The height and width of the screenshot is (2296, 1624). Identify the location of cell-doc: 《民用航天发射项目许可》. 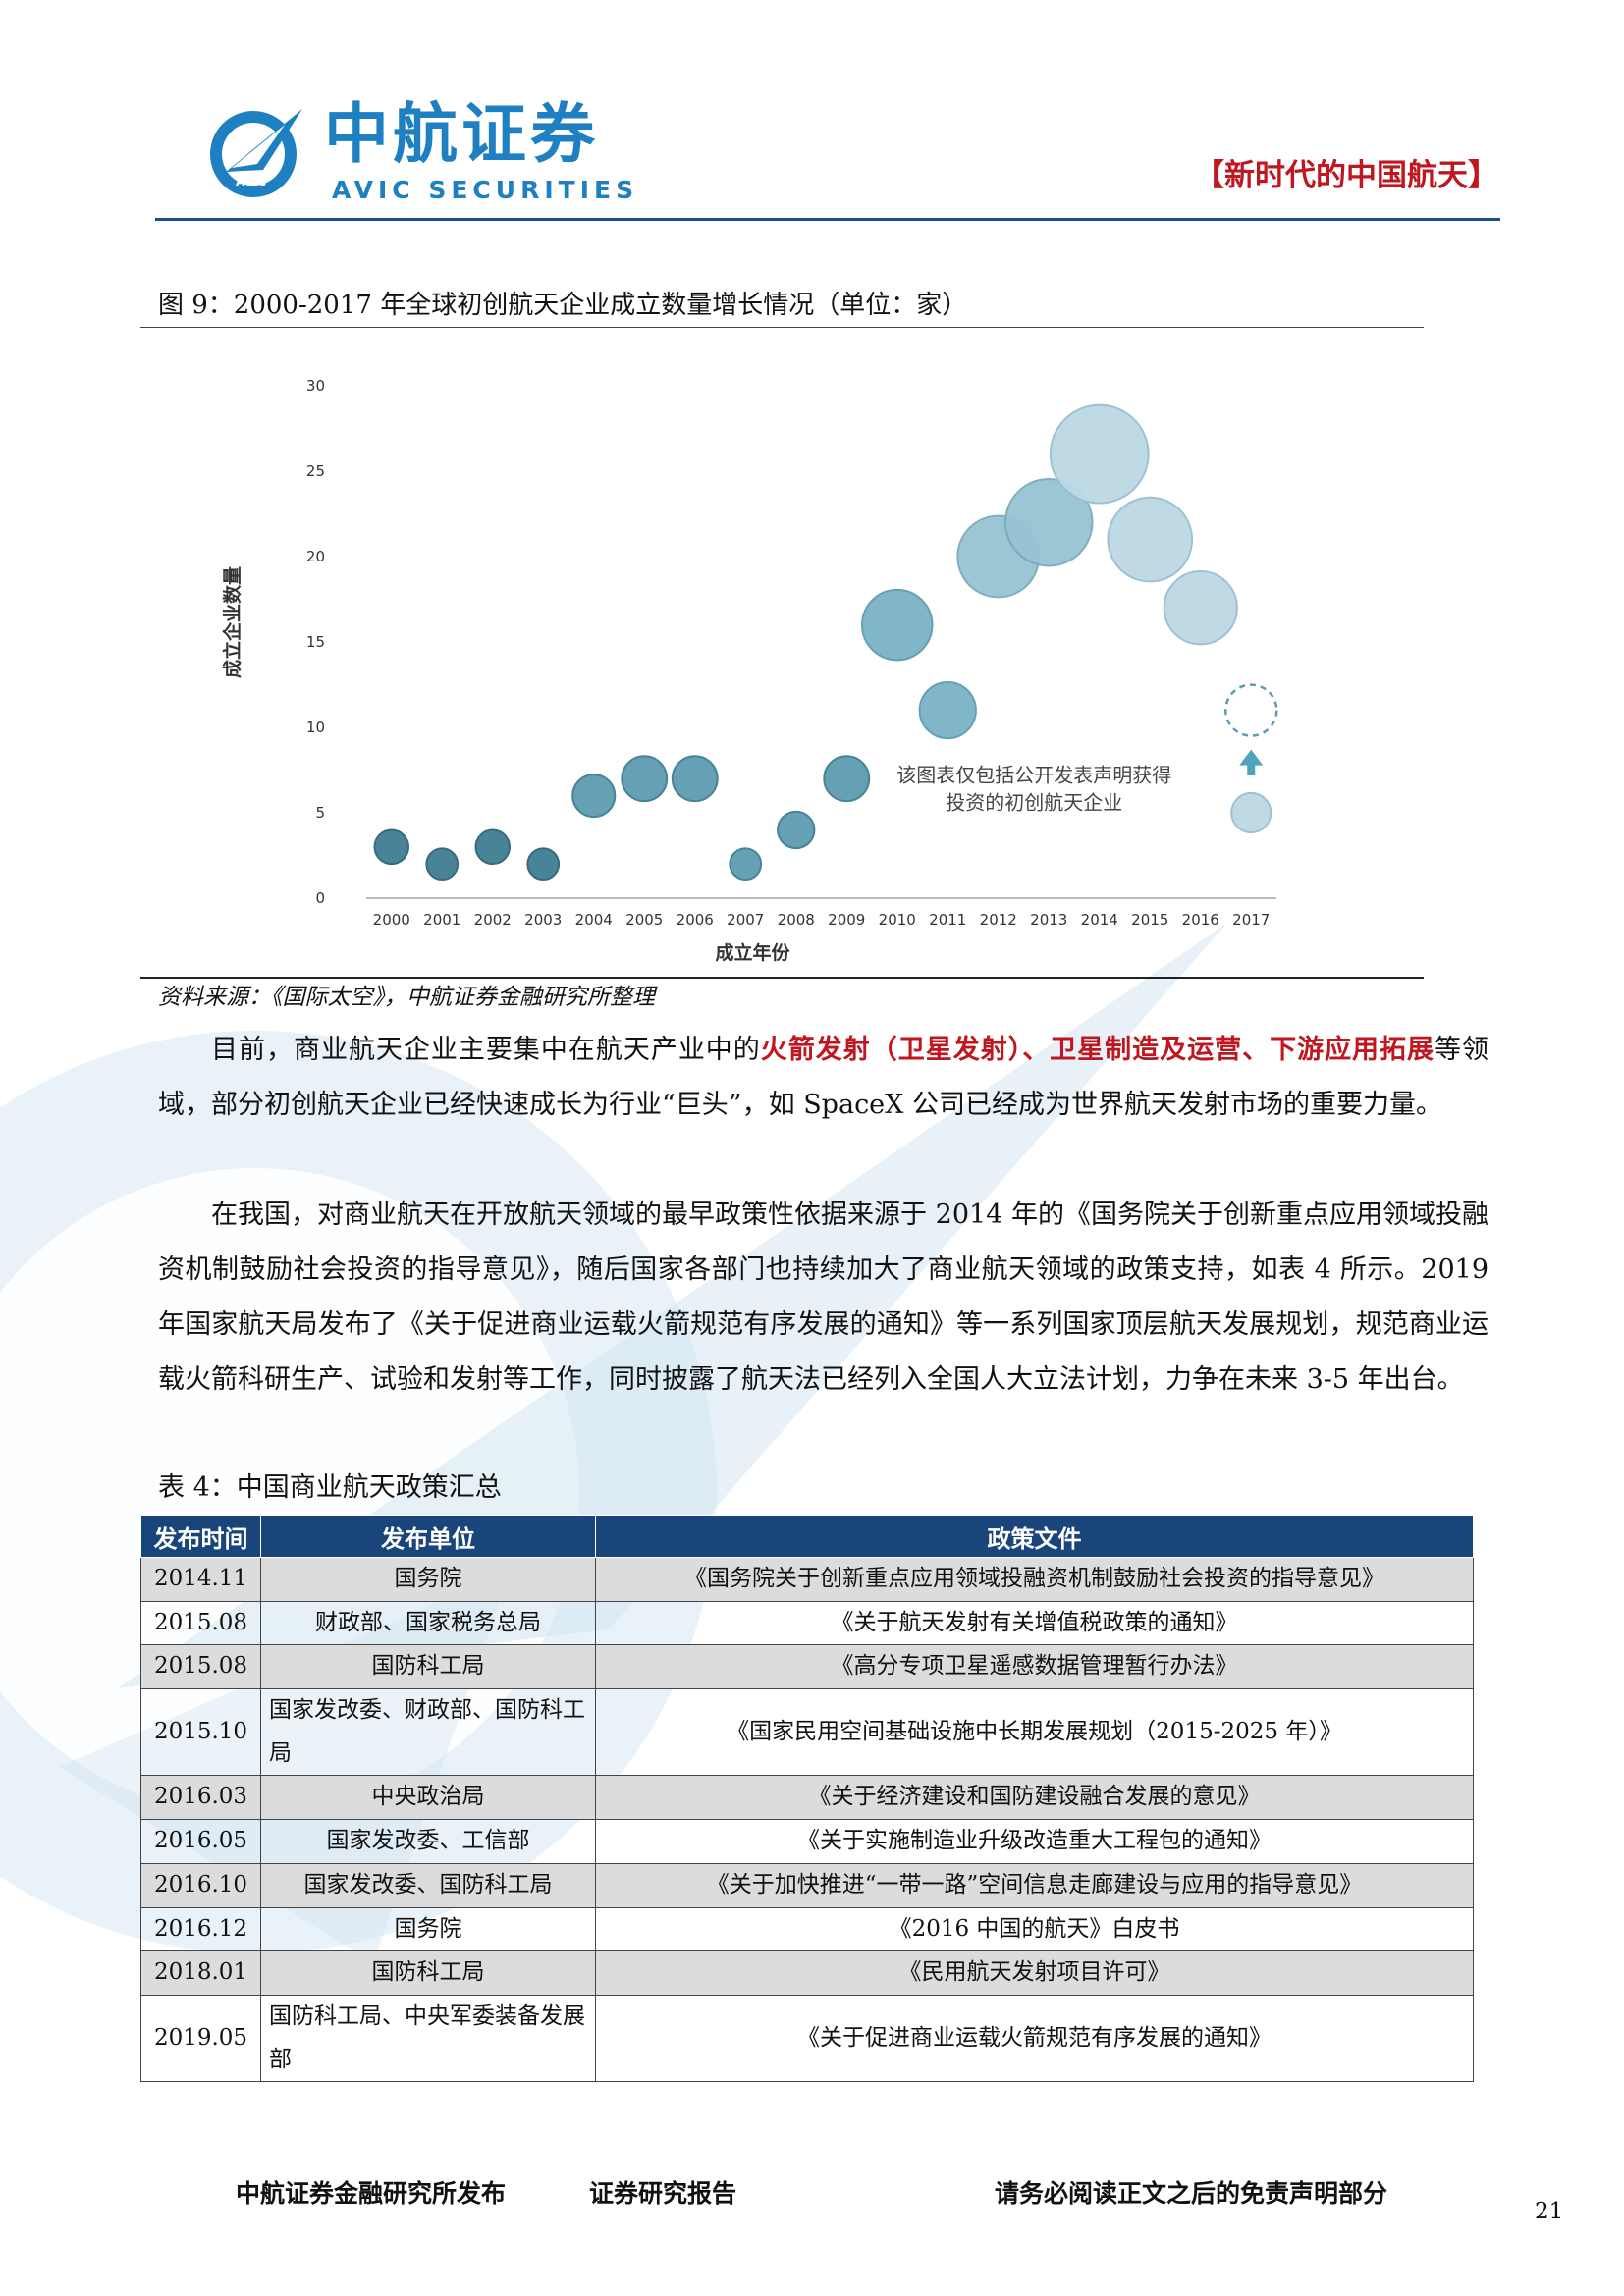
(1034, 1973).